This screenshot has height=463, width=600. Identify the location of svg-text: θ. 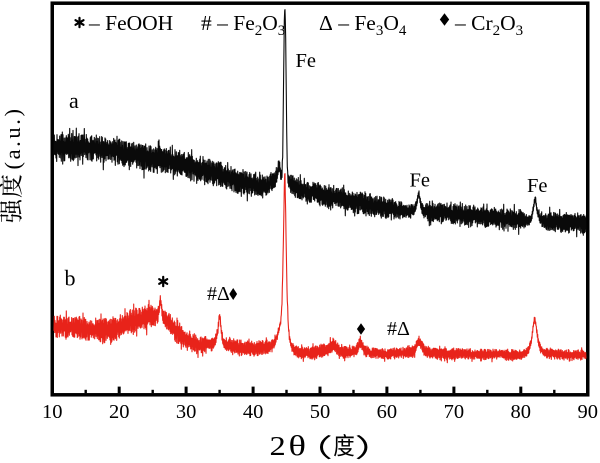
(297, 446).